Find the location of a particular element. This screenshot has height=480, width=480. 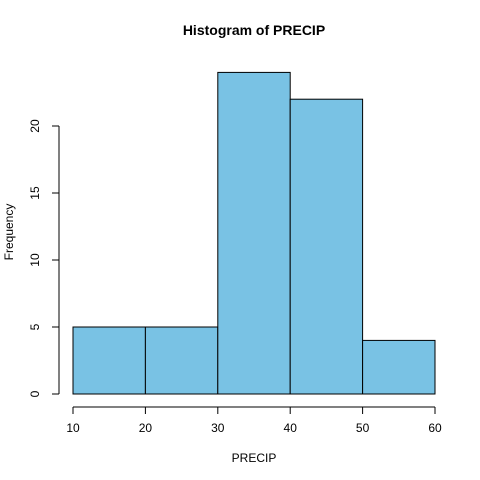

x-tick-label: 40 is located at coordinates (291, 428).